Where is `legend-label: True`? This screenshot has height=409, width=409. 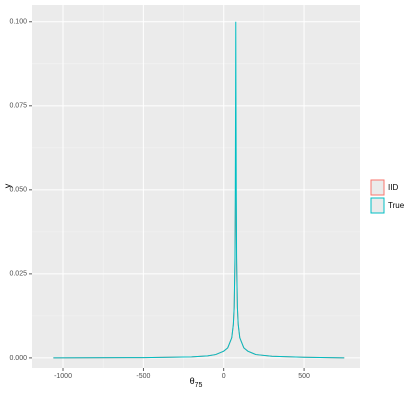 legend-label: True is located at coordinates (396, 205).